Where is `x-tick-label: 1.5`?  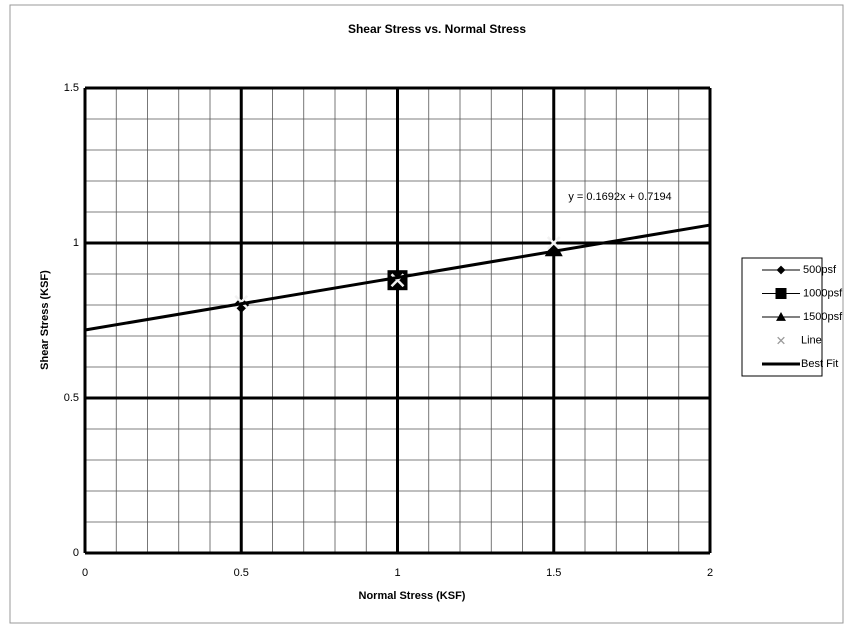
x-tick-label: 1.5 is located at coordinates (553, 573).